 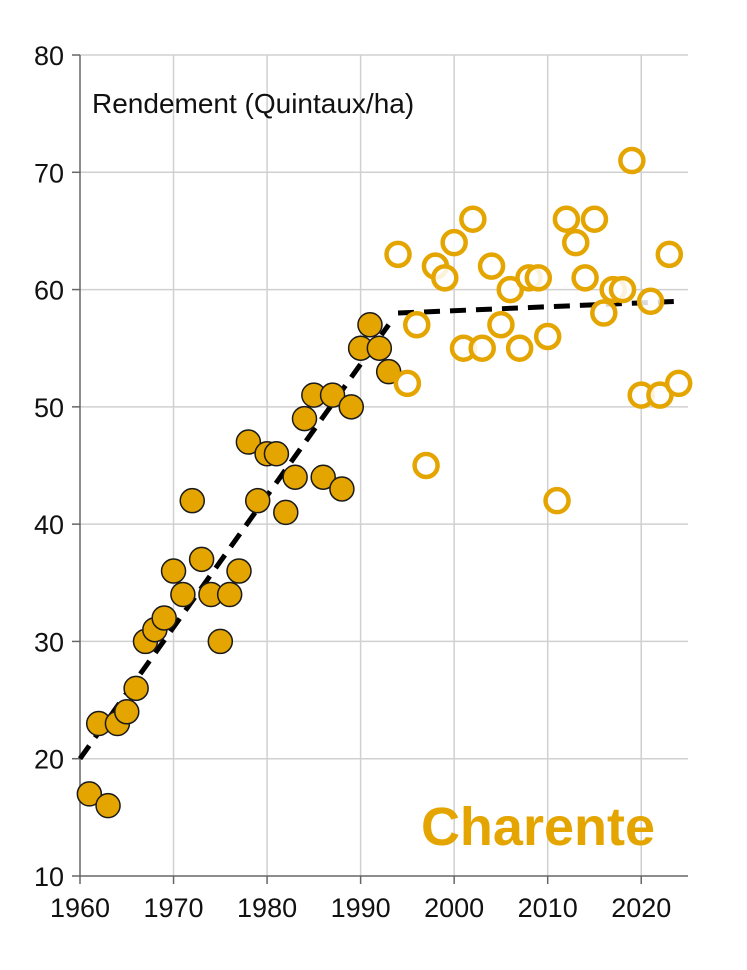 I want to click on x-tick-label: 1990, so click(x=361, y=908).